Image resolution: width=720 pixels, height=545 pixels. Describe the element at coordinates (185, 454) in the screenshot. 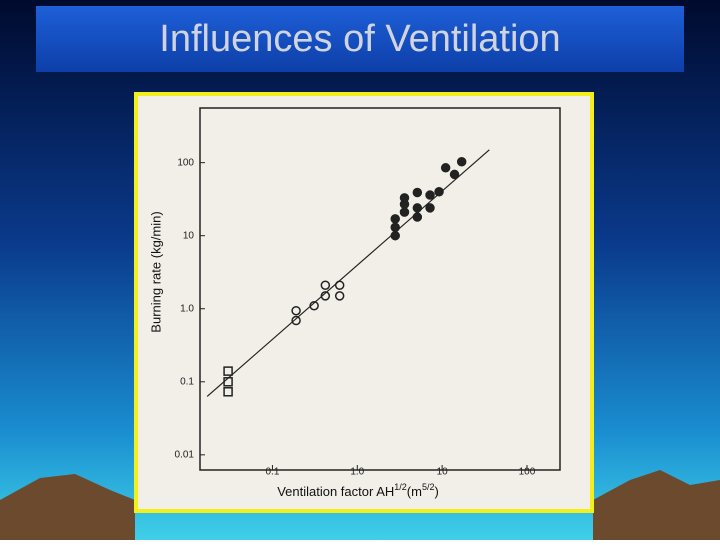

I see `y-tick-label: 0.01` at that location.